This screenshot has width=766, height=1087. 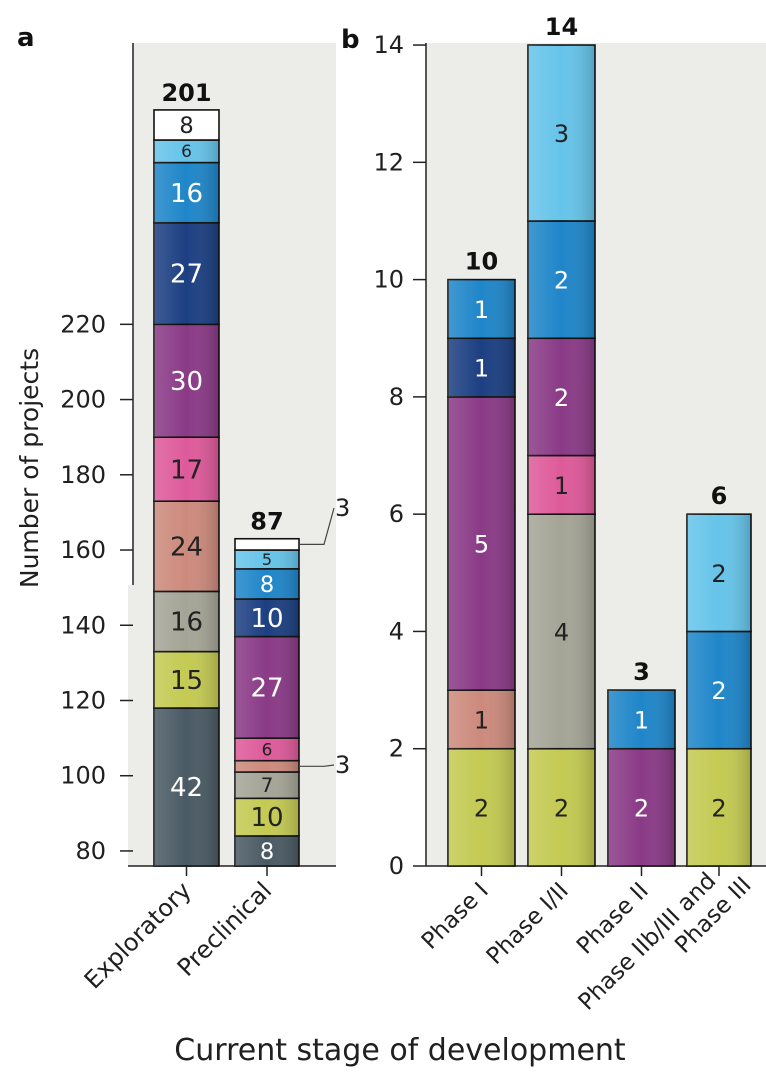 What do you see at coordinates (266, 522) in the screenshot?
I see `bar-total-label: 87` at bounding box center [266, 522].